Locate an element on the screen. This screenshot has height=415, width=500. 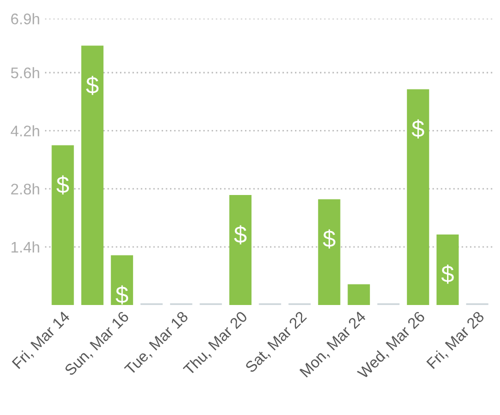
y-tick-label: 1.4h is located at coordinates (26, 246).